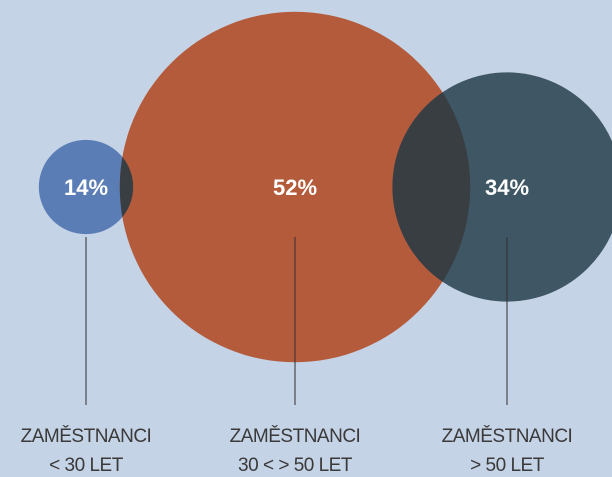 This screenshot has height=477, width=612. I want to click on value-label: 52%, so click(295, 187).